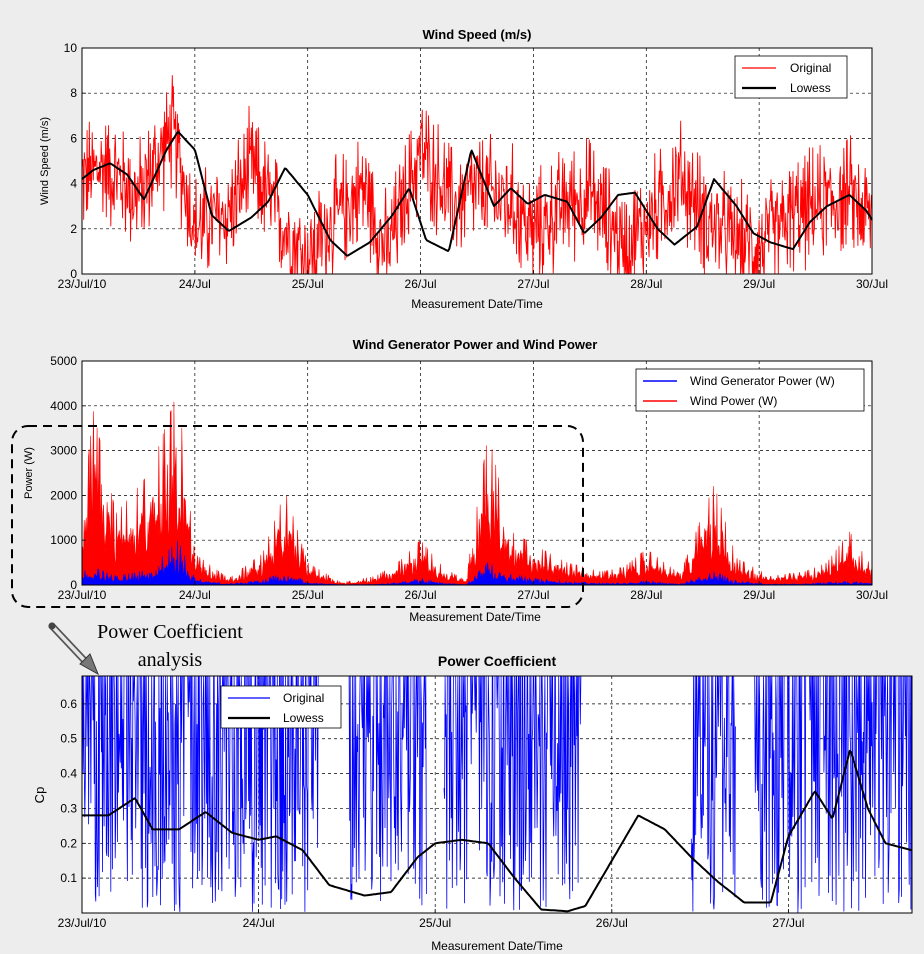 The width and height of the screenshot is (924, 954). What do you see at coordinates (762, 381) in the screenshot?
I see `legend-generator-label: Wind Generator Power (W)` at bounding box center [762, 381].